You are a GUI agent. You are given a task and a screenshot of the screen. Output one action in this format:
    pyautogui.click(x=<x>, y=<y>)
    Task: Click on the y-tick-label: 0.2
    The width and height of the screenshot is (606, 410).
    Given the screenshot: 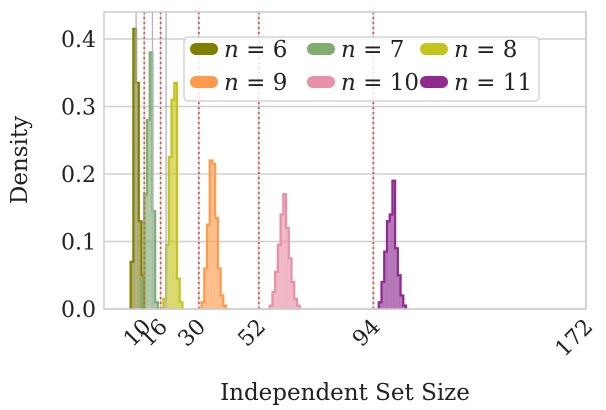 What is the action you would take?
    pyautogui.click(x=78, y=175)
    